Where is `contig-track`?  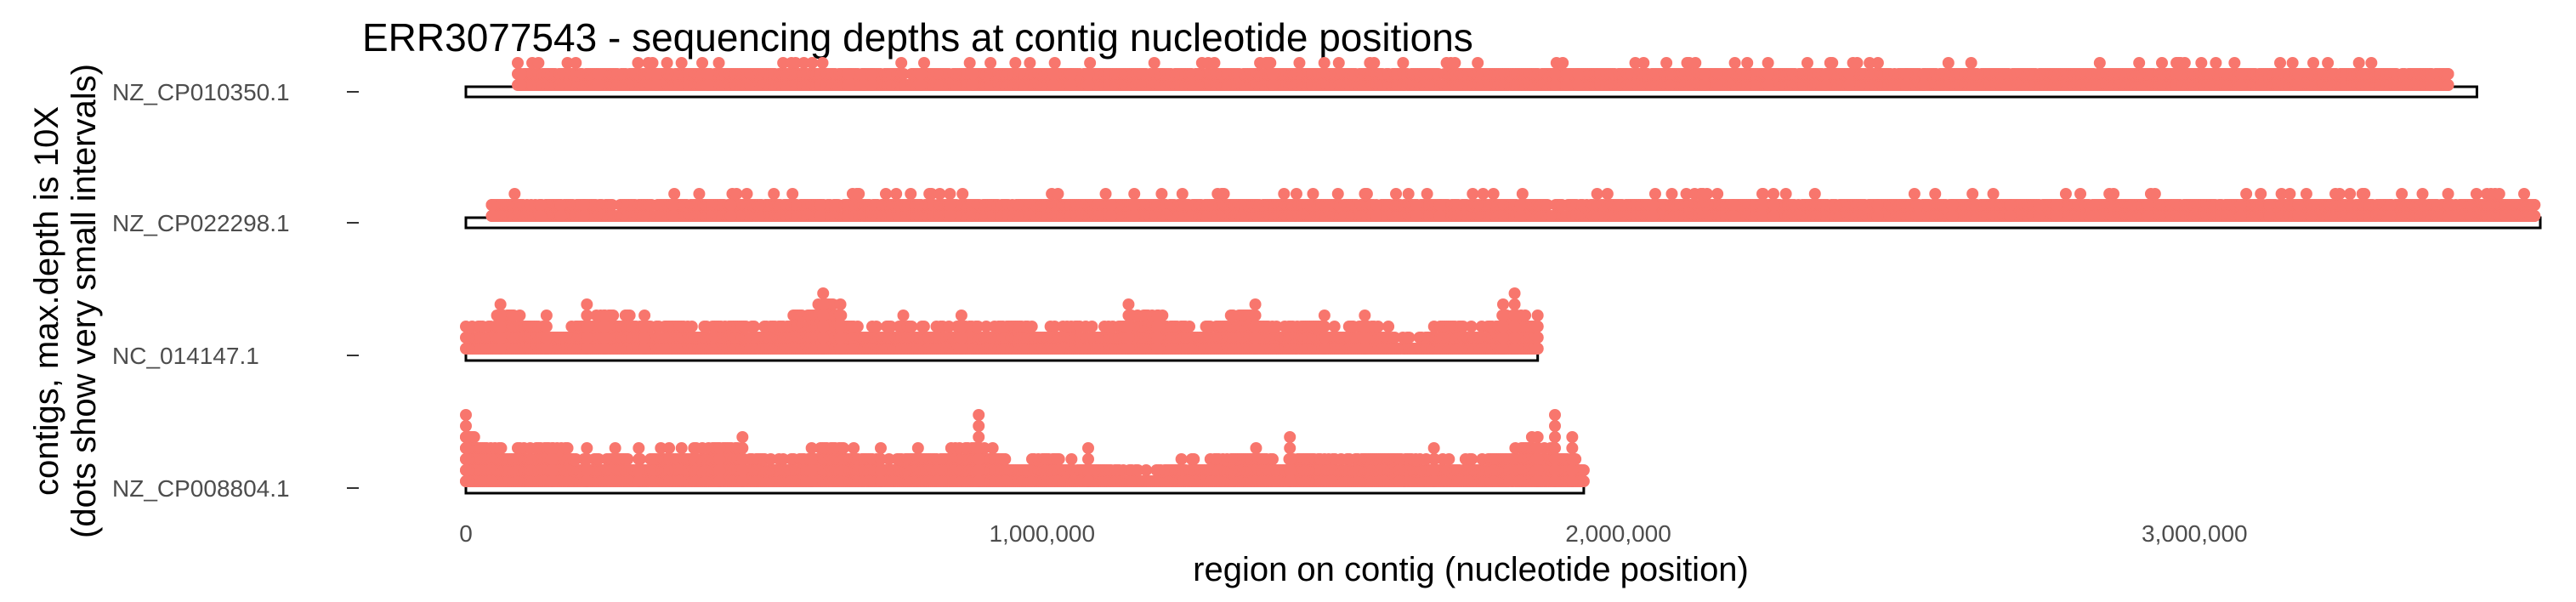
contig-track is located at coordinates (1002, 324).